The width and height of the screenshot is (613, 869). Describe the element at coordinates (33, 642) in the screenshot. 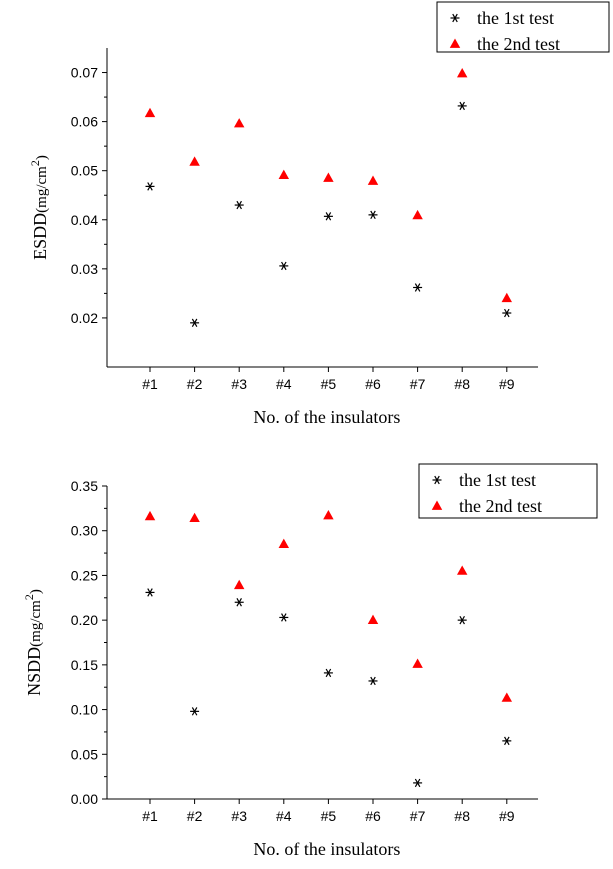

I see `y-axis-title: NSDD(mg/cm2)` at that location.